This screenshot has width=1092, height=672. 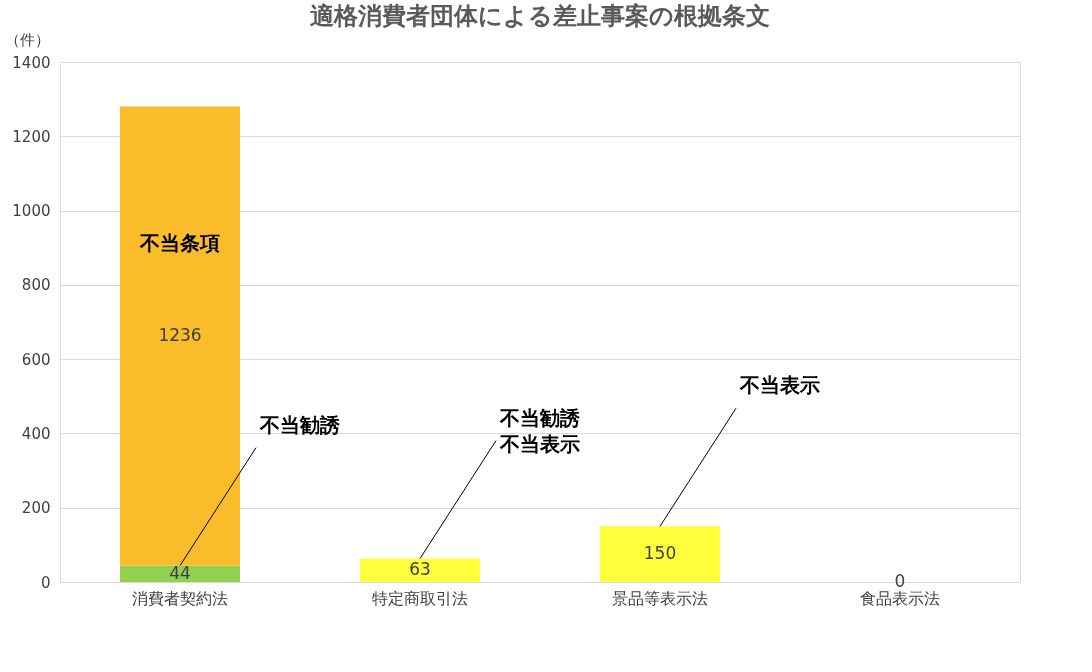 What do you see at coordinates (660, 598) in the screenshot?
I see `x-tick-label: 景品等表示法` at bounding box center [660, 598].